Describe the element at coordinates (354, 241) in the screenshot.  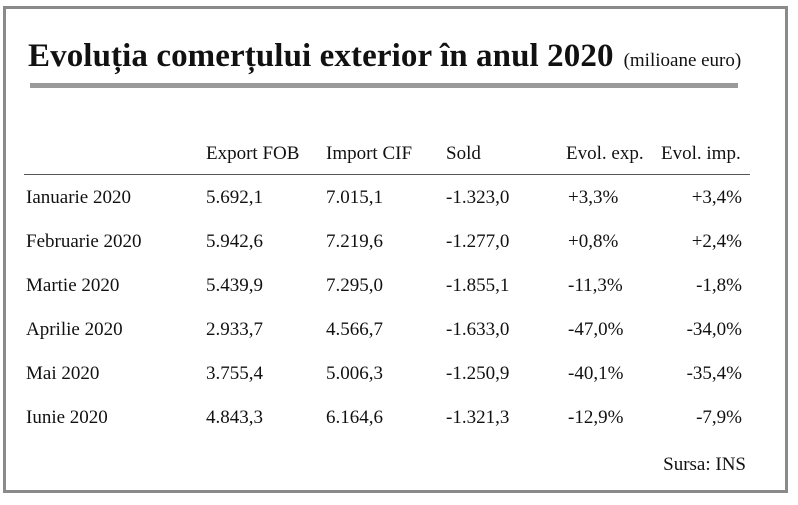
I see `import-cell: 7.219,6` at that location.